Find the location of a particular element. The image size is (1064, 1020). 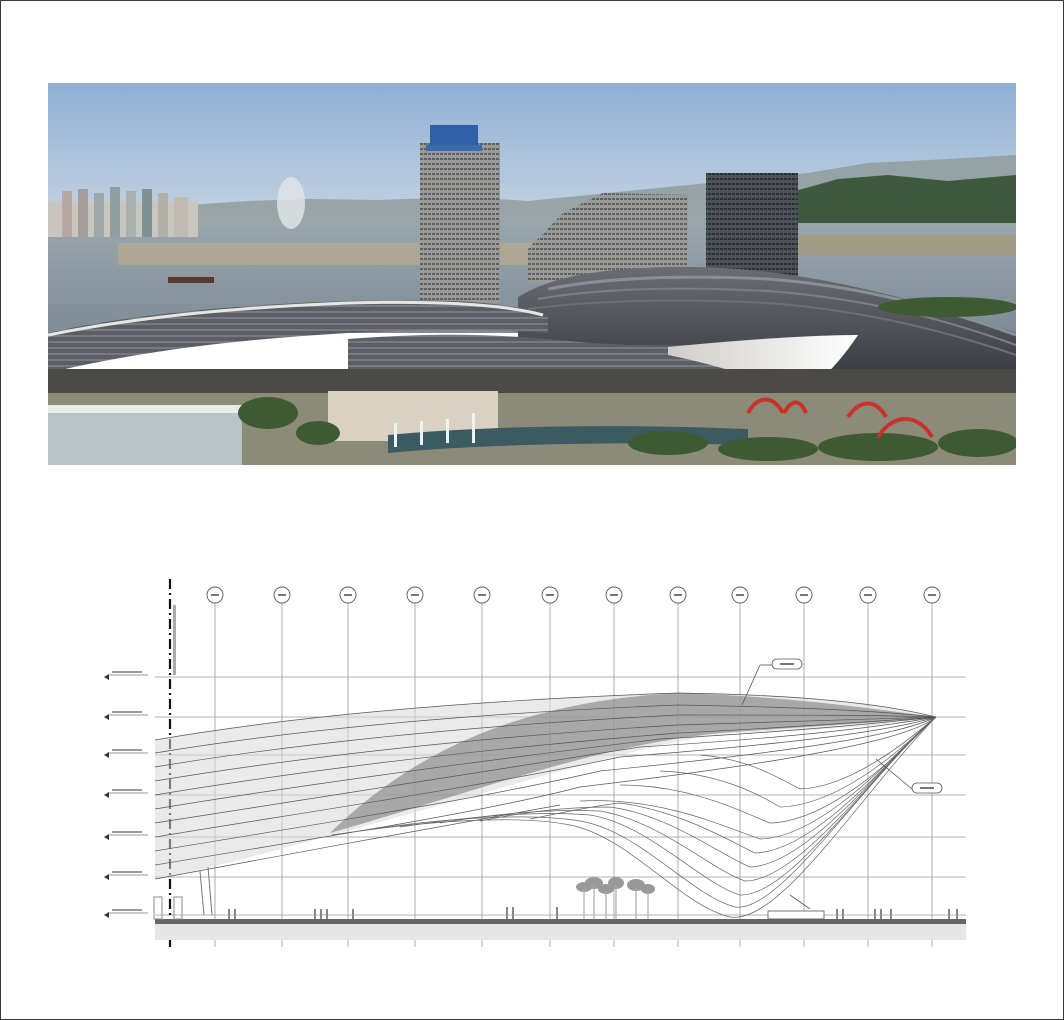

palm-tree-silhouettes is located at coordinates (615, 898).